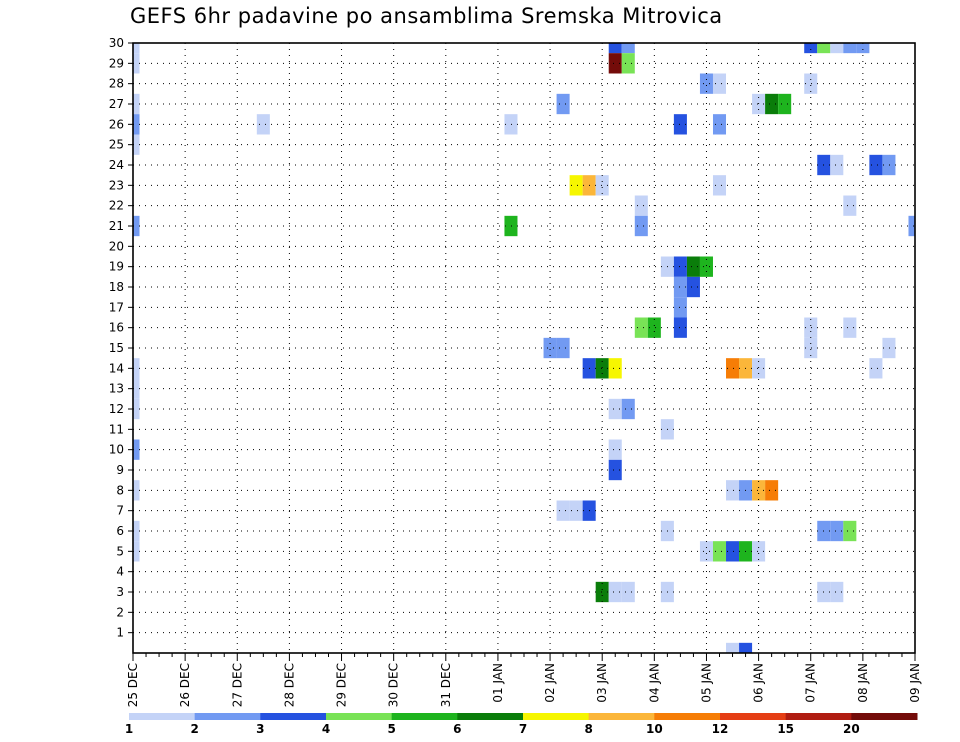  Describe the element at coordinates (120, 612) in the screenshot. I see `y-tick-label: 2` at that location.